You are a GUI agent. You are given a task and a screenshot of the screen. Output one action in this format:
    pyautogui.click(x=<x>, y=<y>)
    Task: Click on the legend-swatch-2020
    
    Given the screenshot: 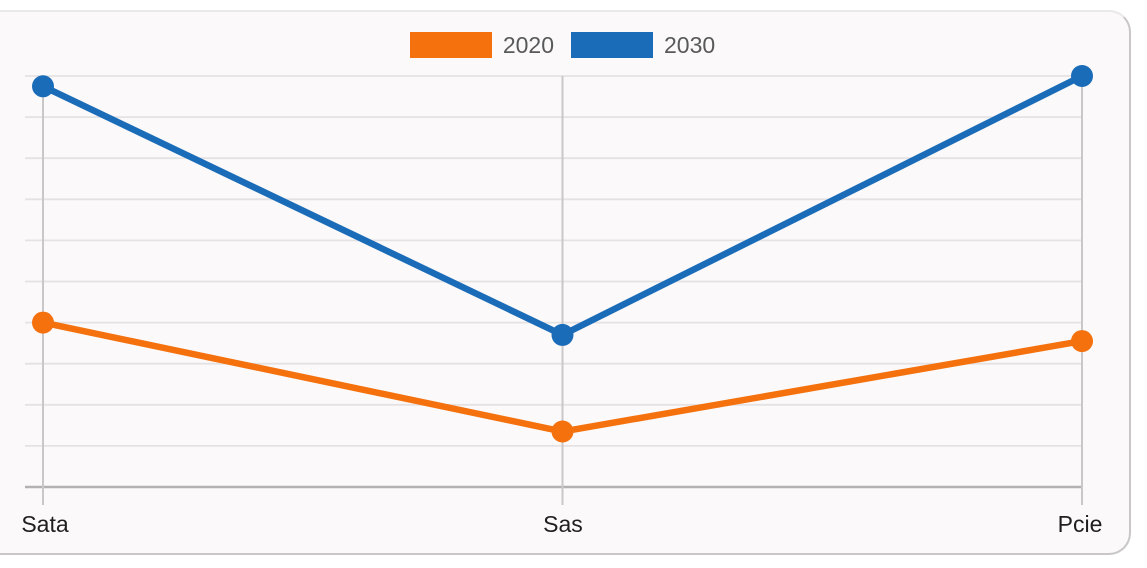 What is the action you would take?
    pyautogui.click(x=450, y=45)
    